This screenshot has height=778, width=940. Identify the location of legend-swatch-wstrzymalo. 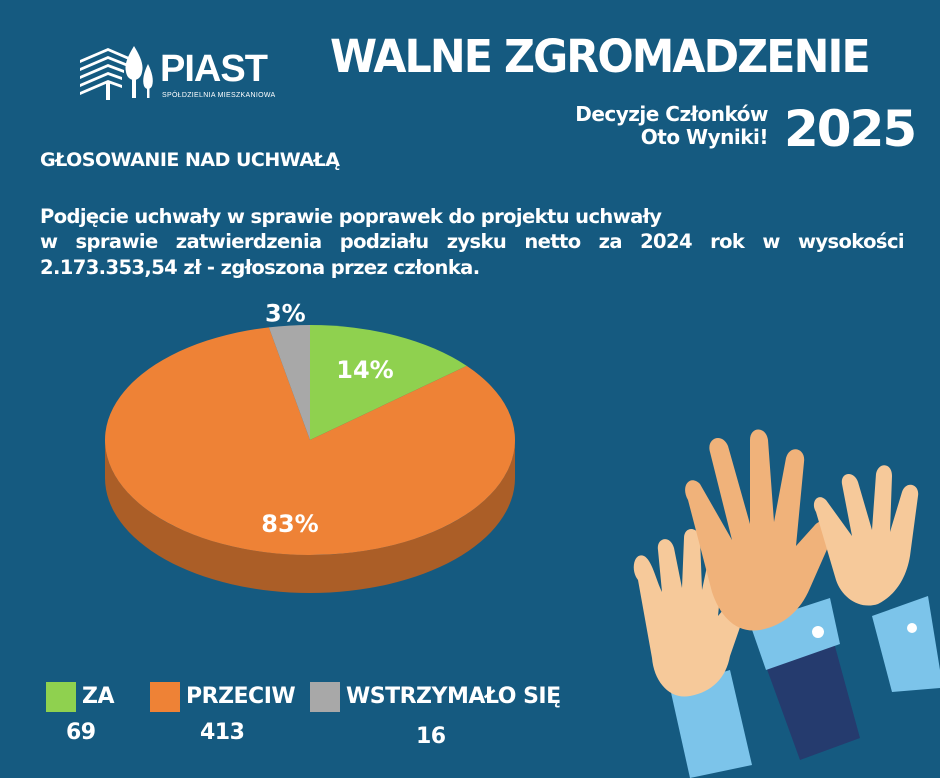
(325, 697).